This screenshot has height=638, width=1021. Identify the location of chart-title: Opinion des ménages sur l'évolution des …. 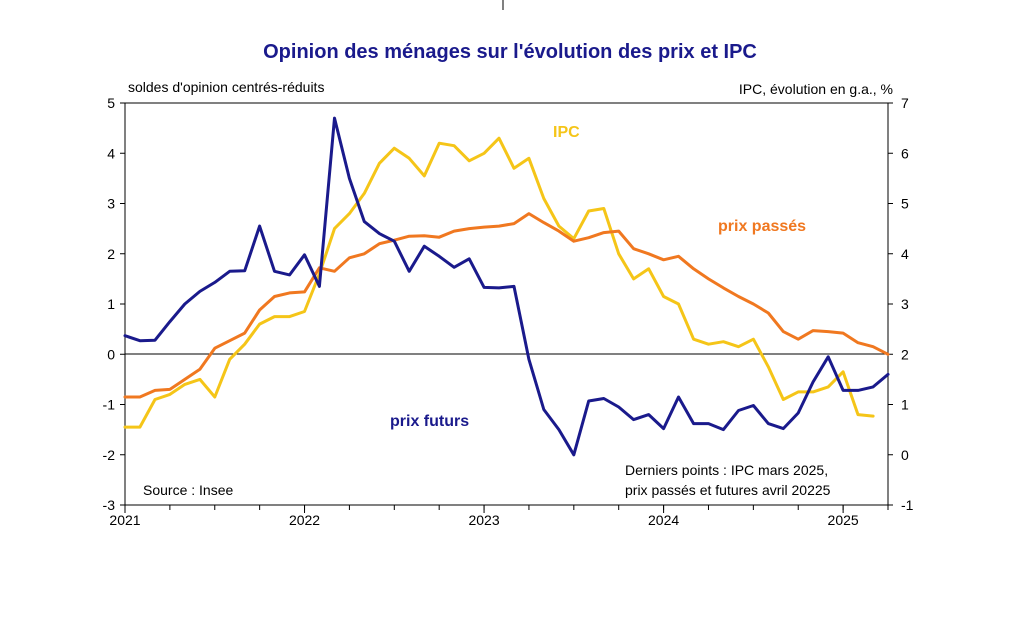
(510, 52).